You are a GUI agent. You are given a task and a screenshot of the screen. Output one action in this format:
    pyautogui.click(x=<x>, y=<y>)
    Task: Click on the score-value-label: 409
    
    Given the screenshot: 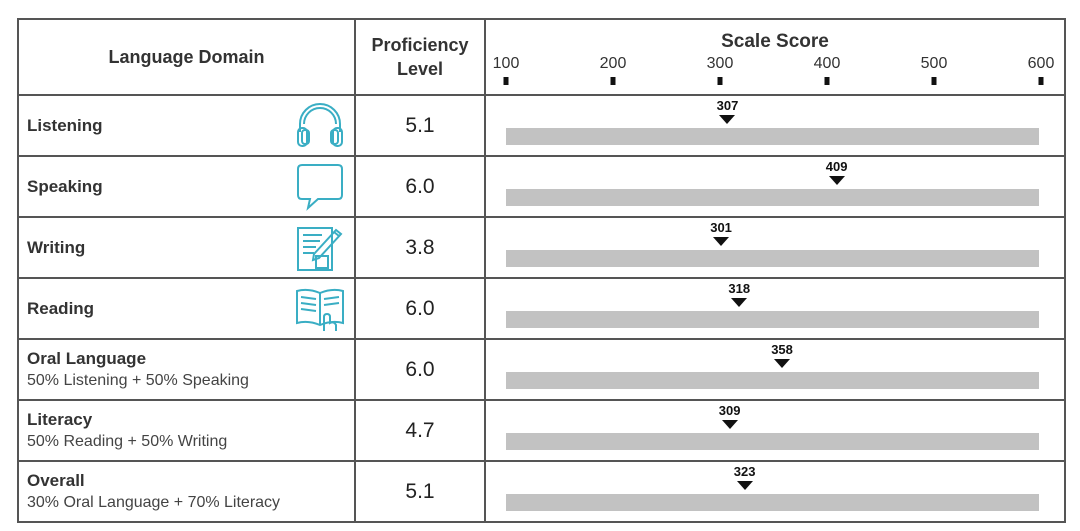 What is the action you would take?
    pyautogui.click(x=836, y=166)
    